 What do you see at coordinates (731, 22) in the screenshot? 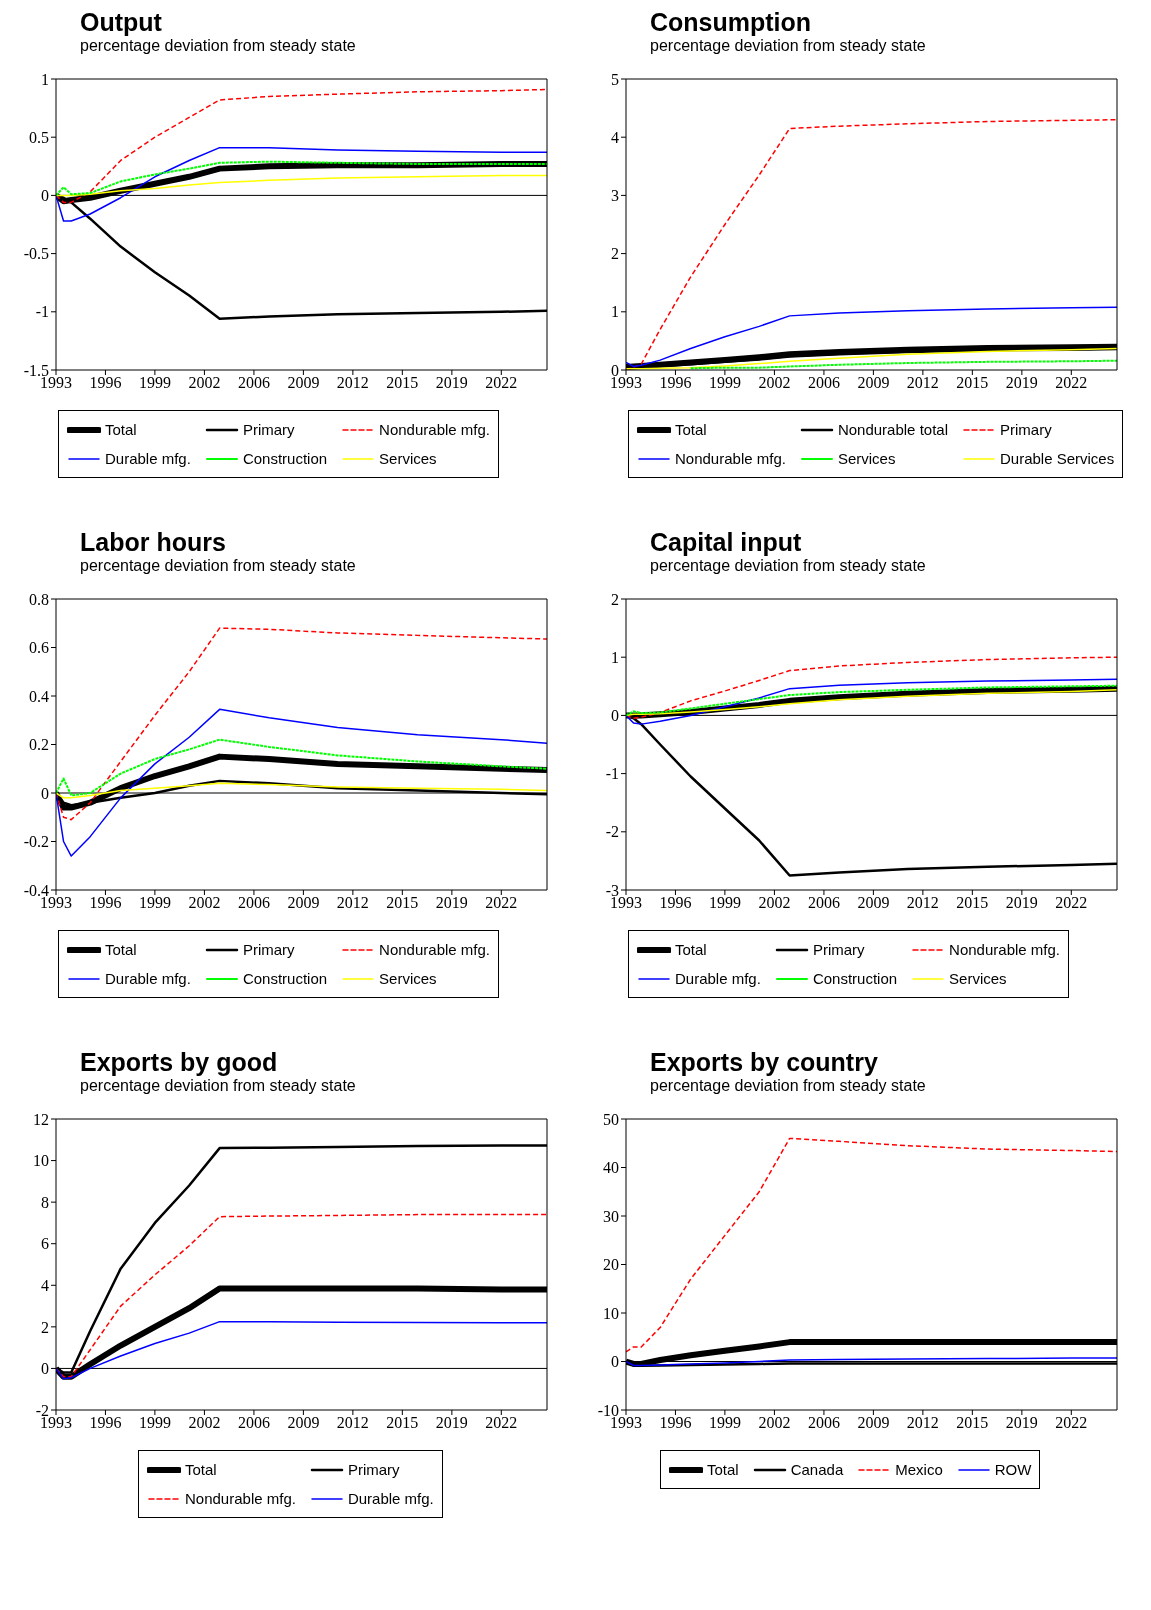
I see `chart-title: Consumption` at bounding box center [731, 22].